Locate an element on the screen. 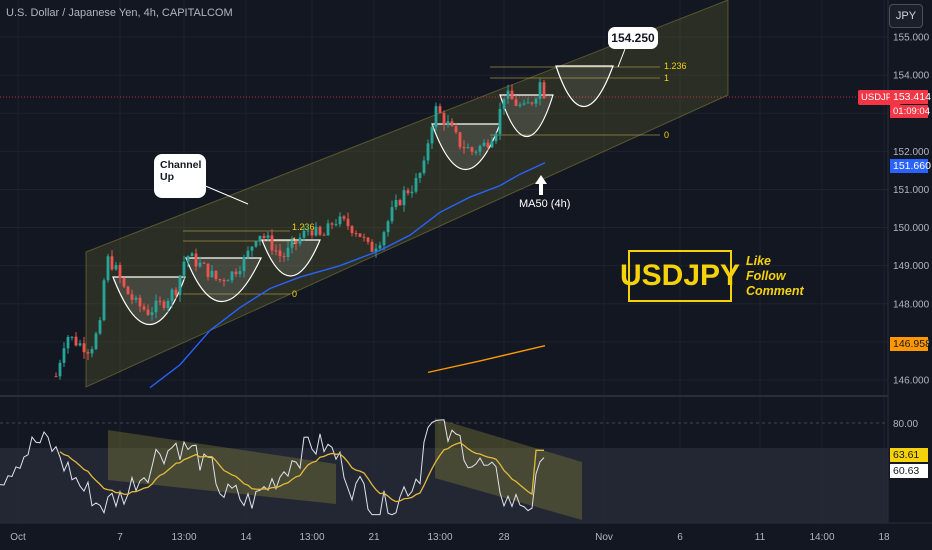 This screenshot has height=550, width=932. time-axis-label: 18 is located at coordinates (884, 537).